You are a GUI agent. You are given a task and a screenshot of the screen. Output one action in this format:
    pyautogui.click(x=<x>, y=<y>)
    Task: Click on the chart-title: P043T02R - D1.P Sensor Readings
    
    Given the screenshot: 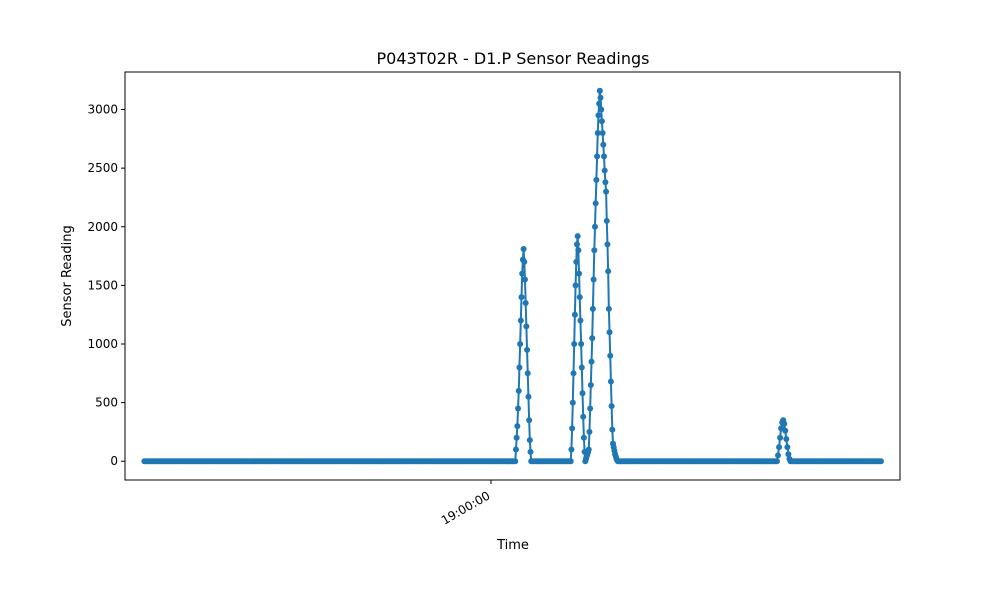 What is the action you would take?
    pyautogui.click(x=513, y=58)
    